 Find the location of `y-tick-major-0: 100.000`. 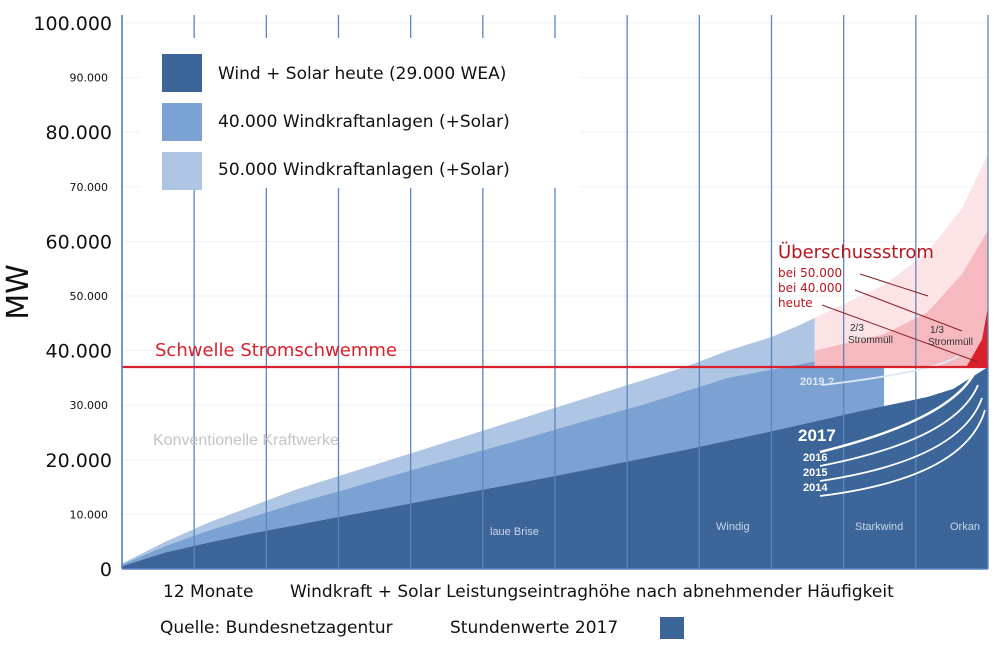

y-tick-major-0: 100.000 is located at coordinates (72, 24).